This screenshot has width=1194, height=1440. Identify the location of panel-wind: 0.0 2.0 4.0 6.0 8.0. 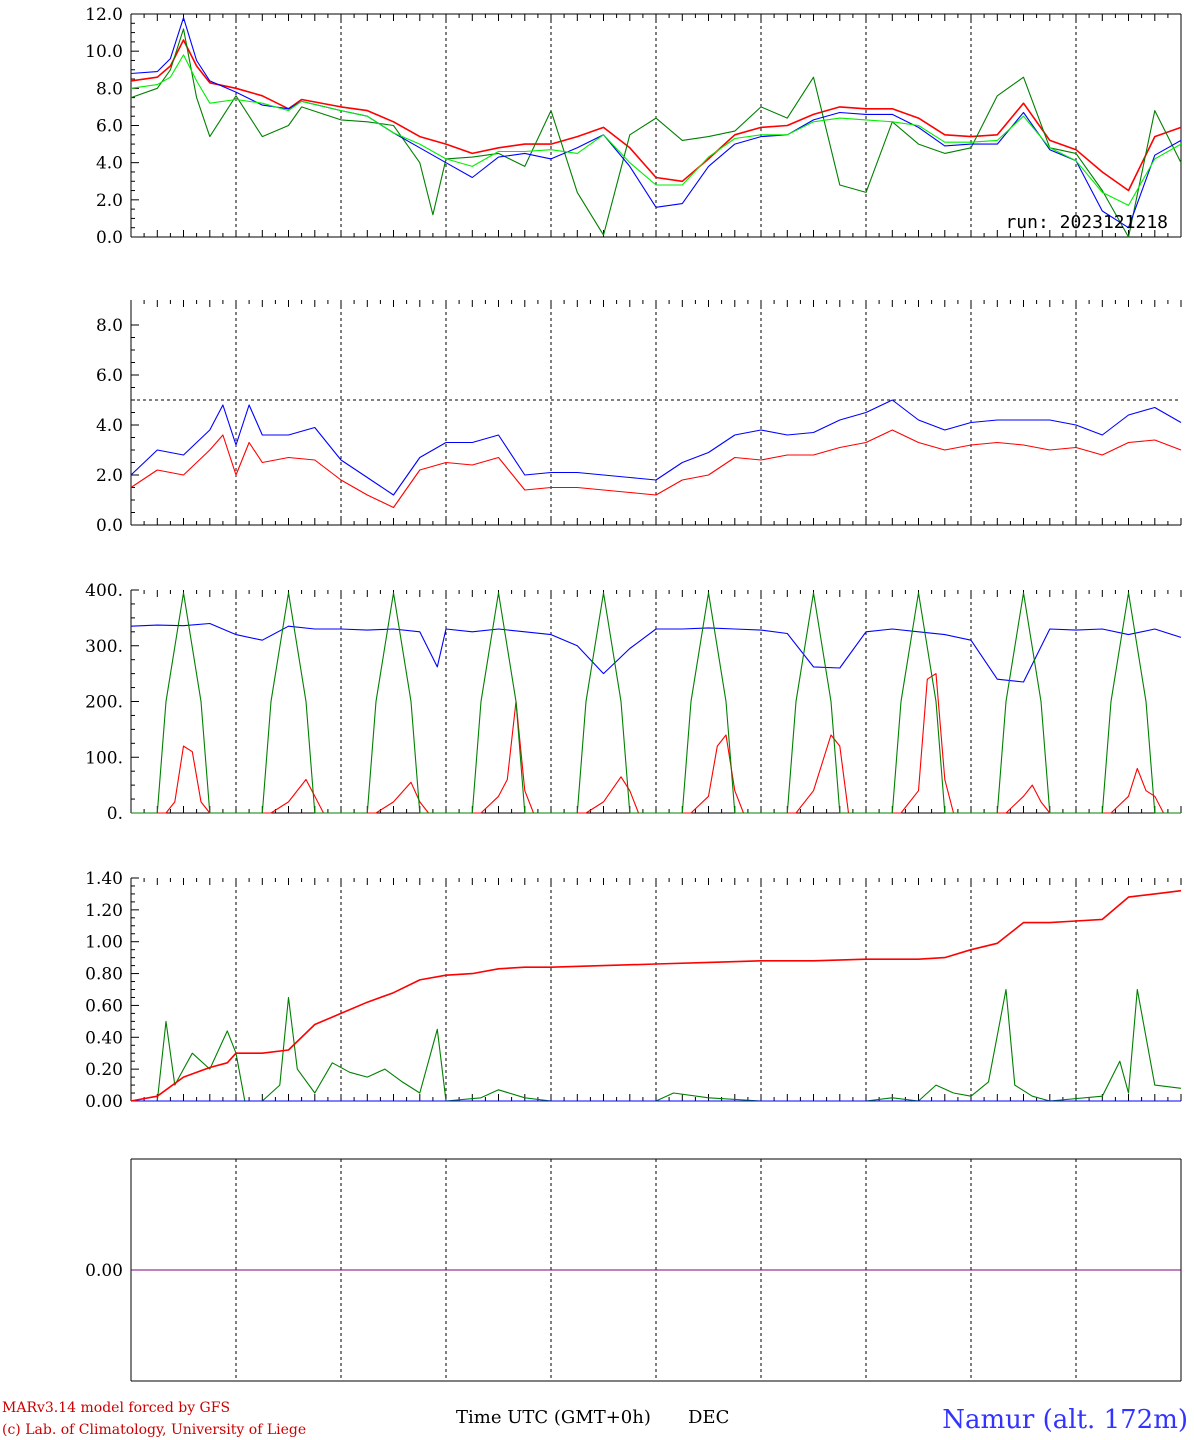
(639, 418).